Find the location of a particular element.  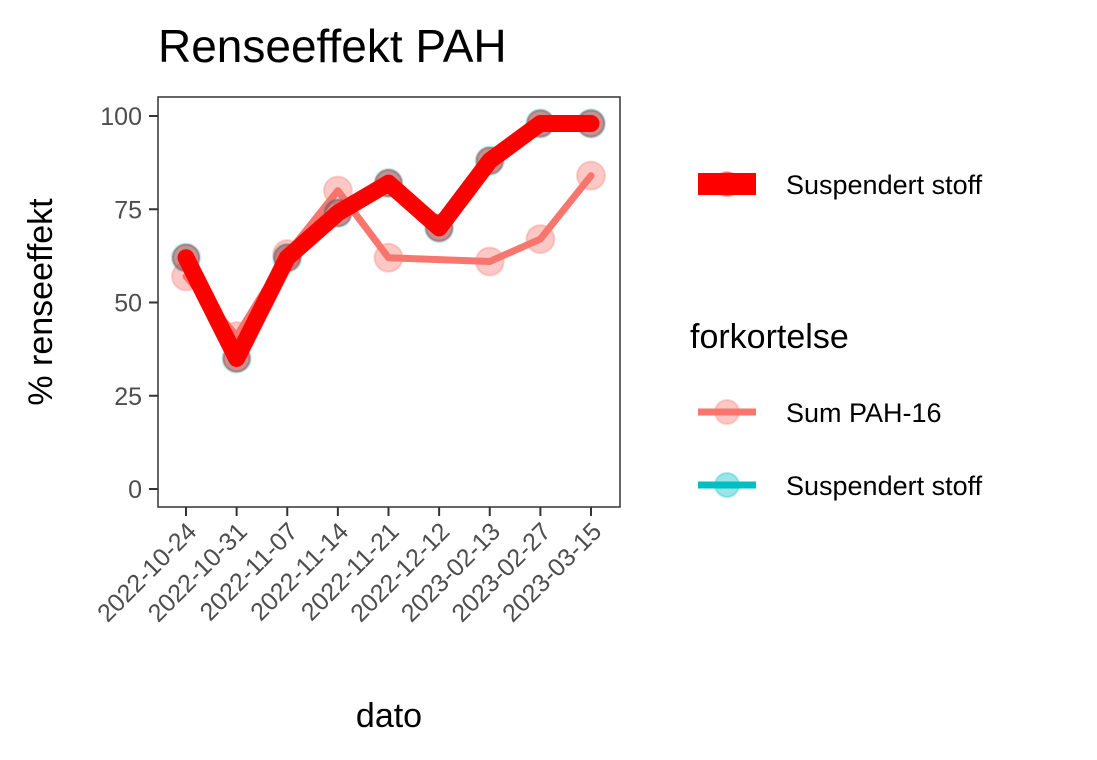

y-tick-label: 25 is located at coordinates (128, 397).